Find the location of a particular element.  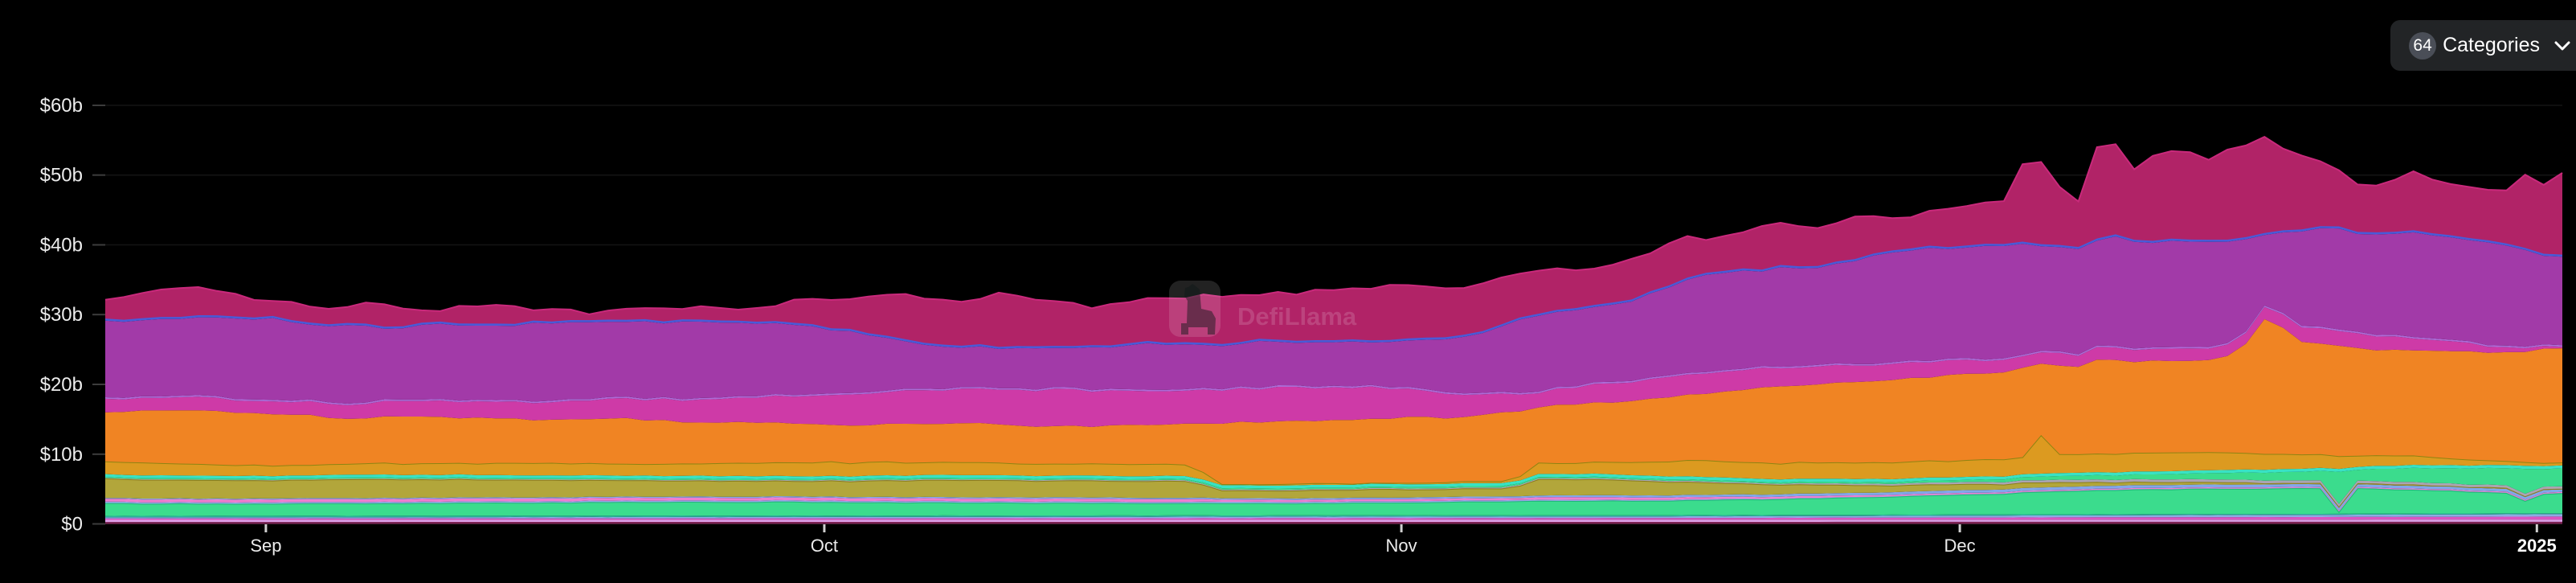

svg-text: $10b is located at coordinates (61, 455).